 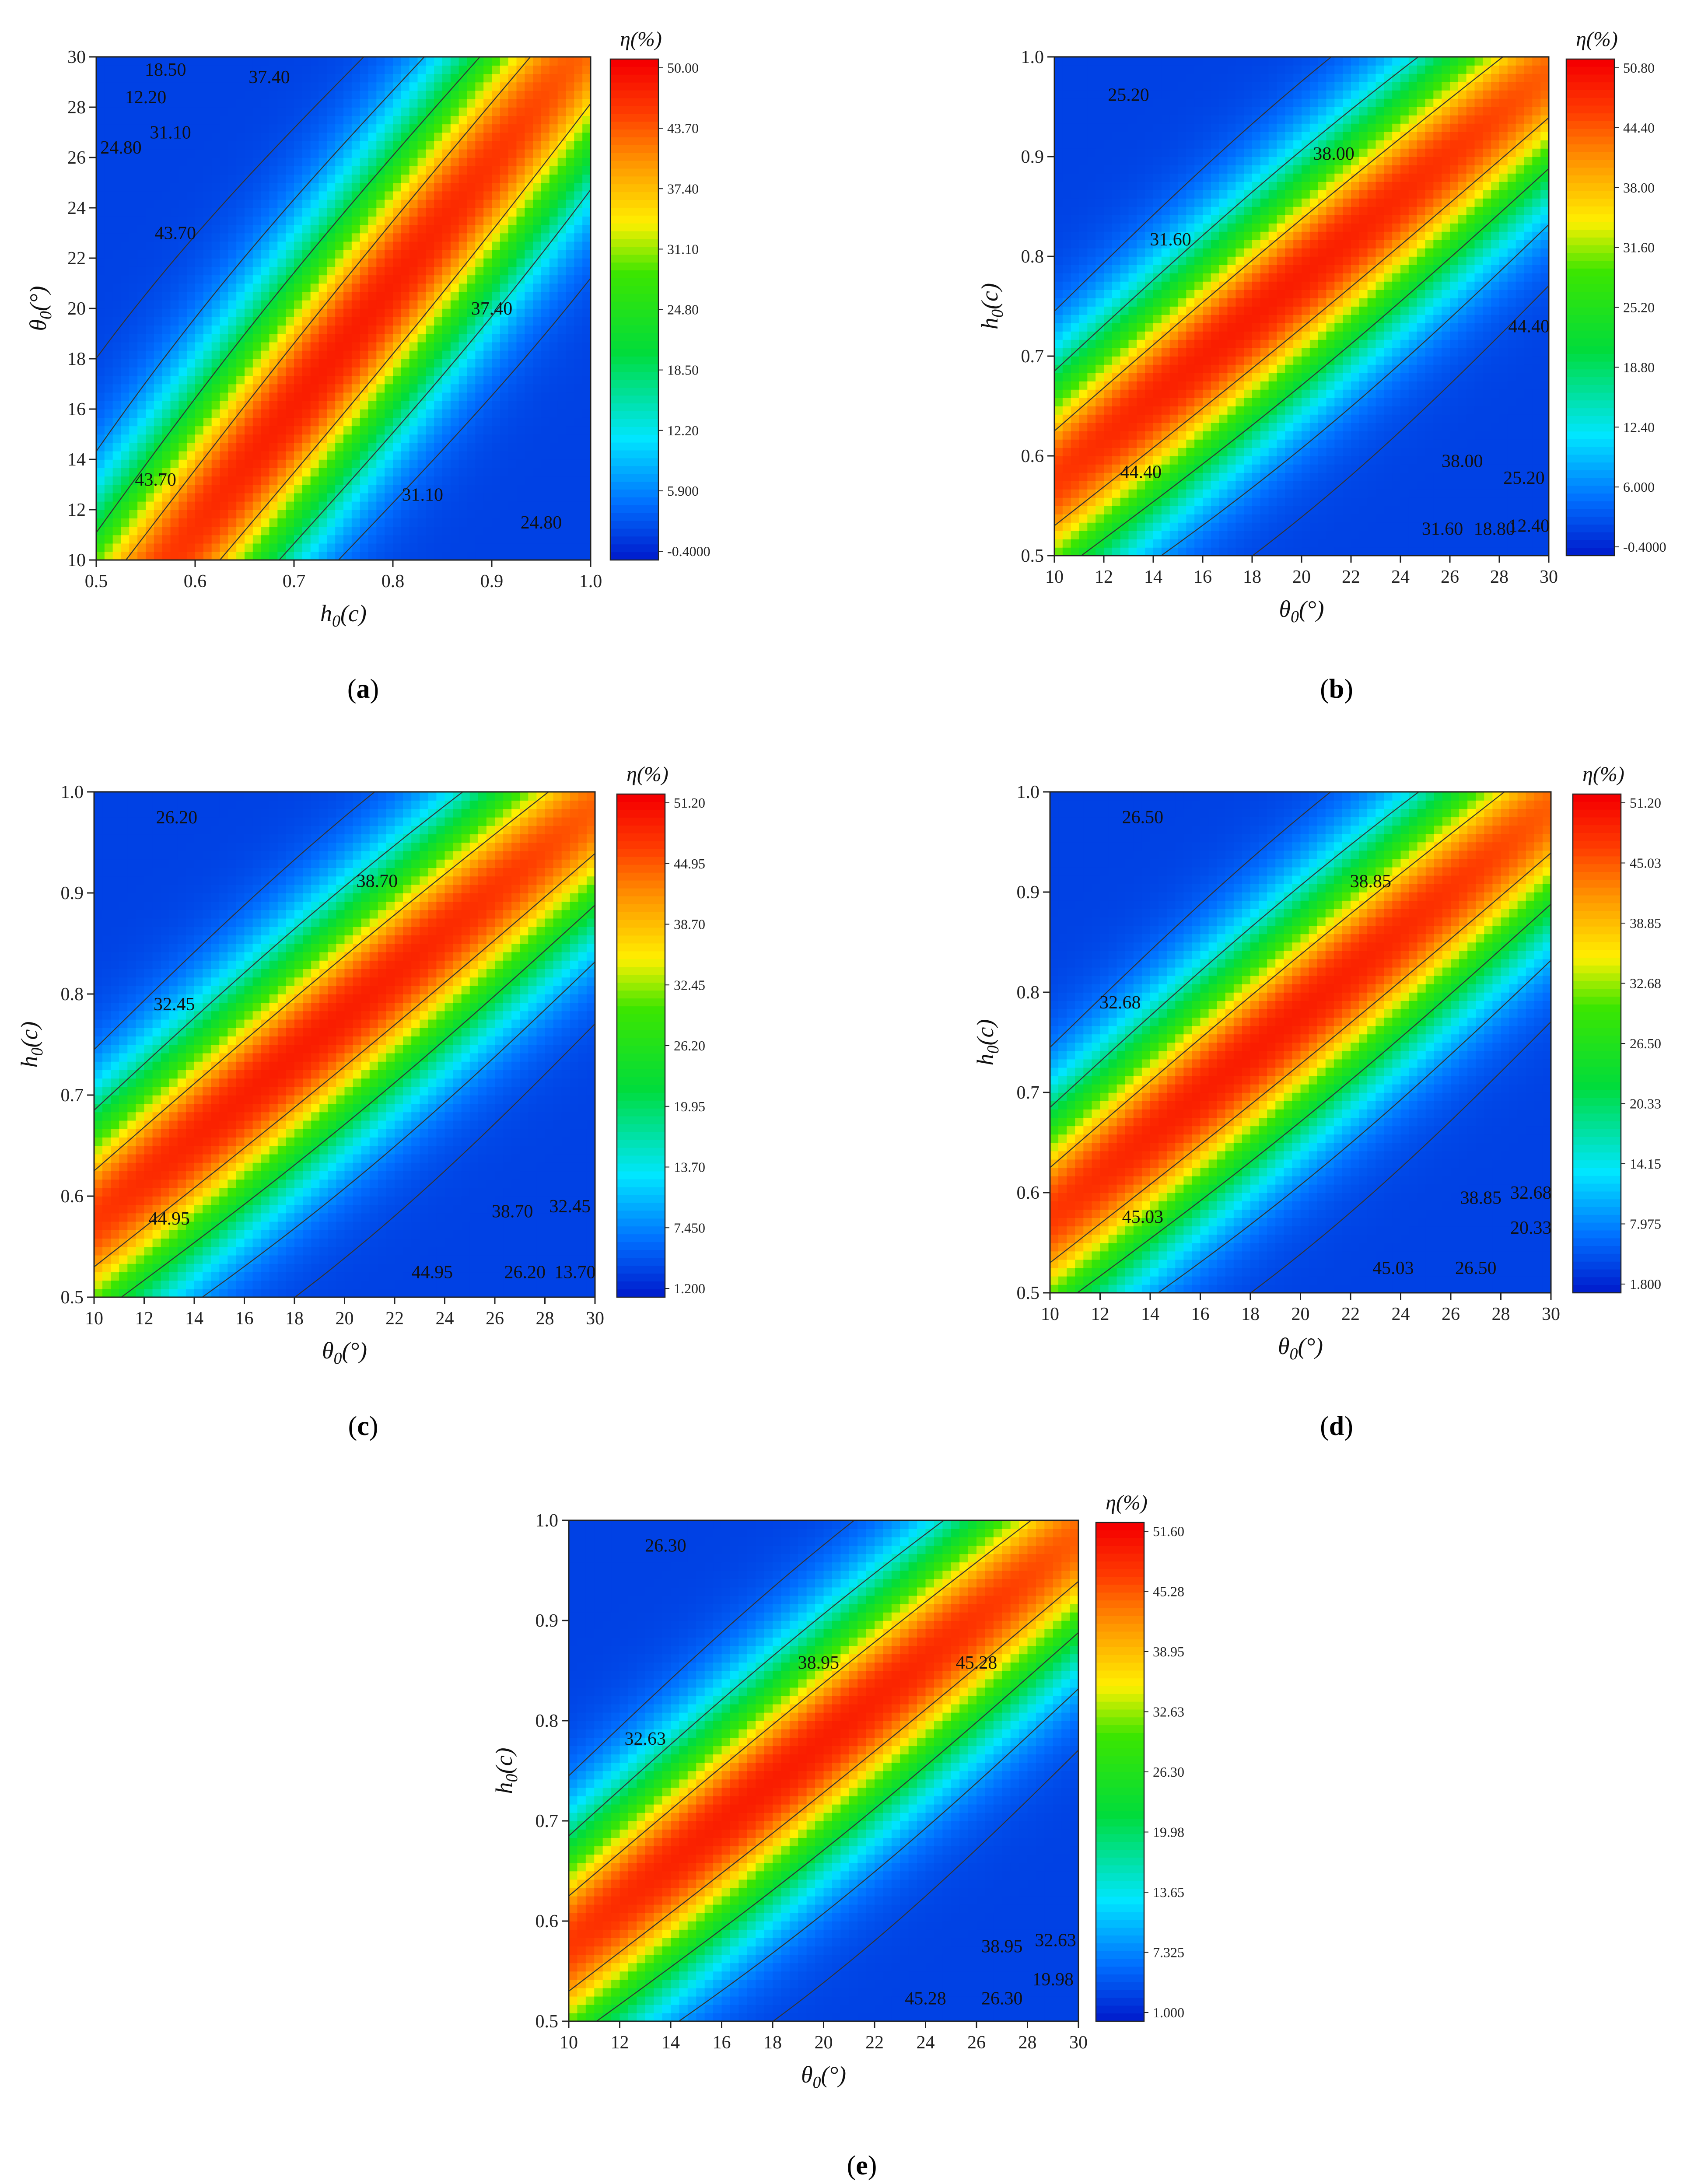 What do you see at coordinates (1393, 1268) in the screenshot?
I see `contour-label: 45.03` at bounding box center [1393, 1268].